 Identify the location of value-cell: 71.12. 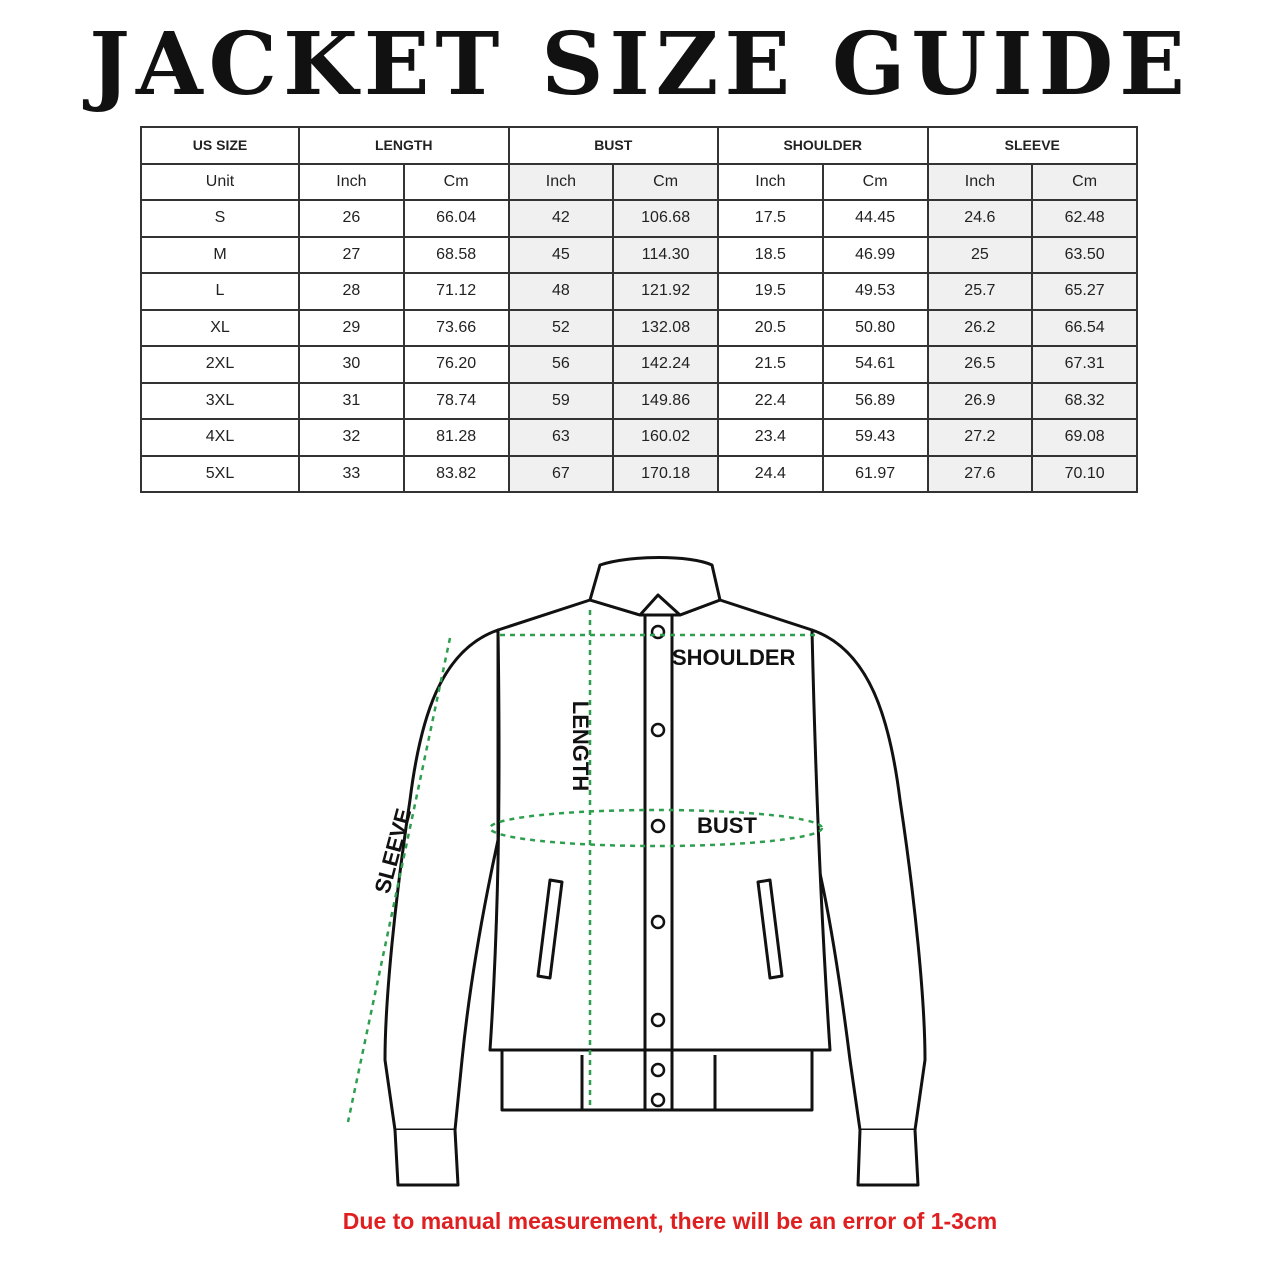
(456, 291).